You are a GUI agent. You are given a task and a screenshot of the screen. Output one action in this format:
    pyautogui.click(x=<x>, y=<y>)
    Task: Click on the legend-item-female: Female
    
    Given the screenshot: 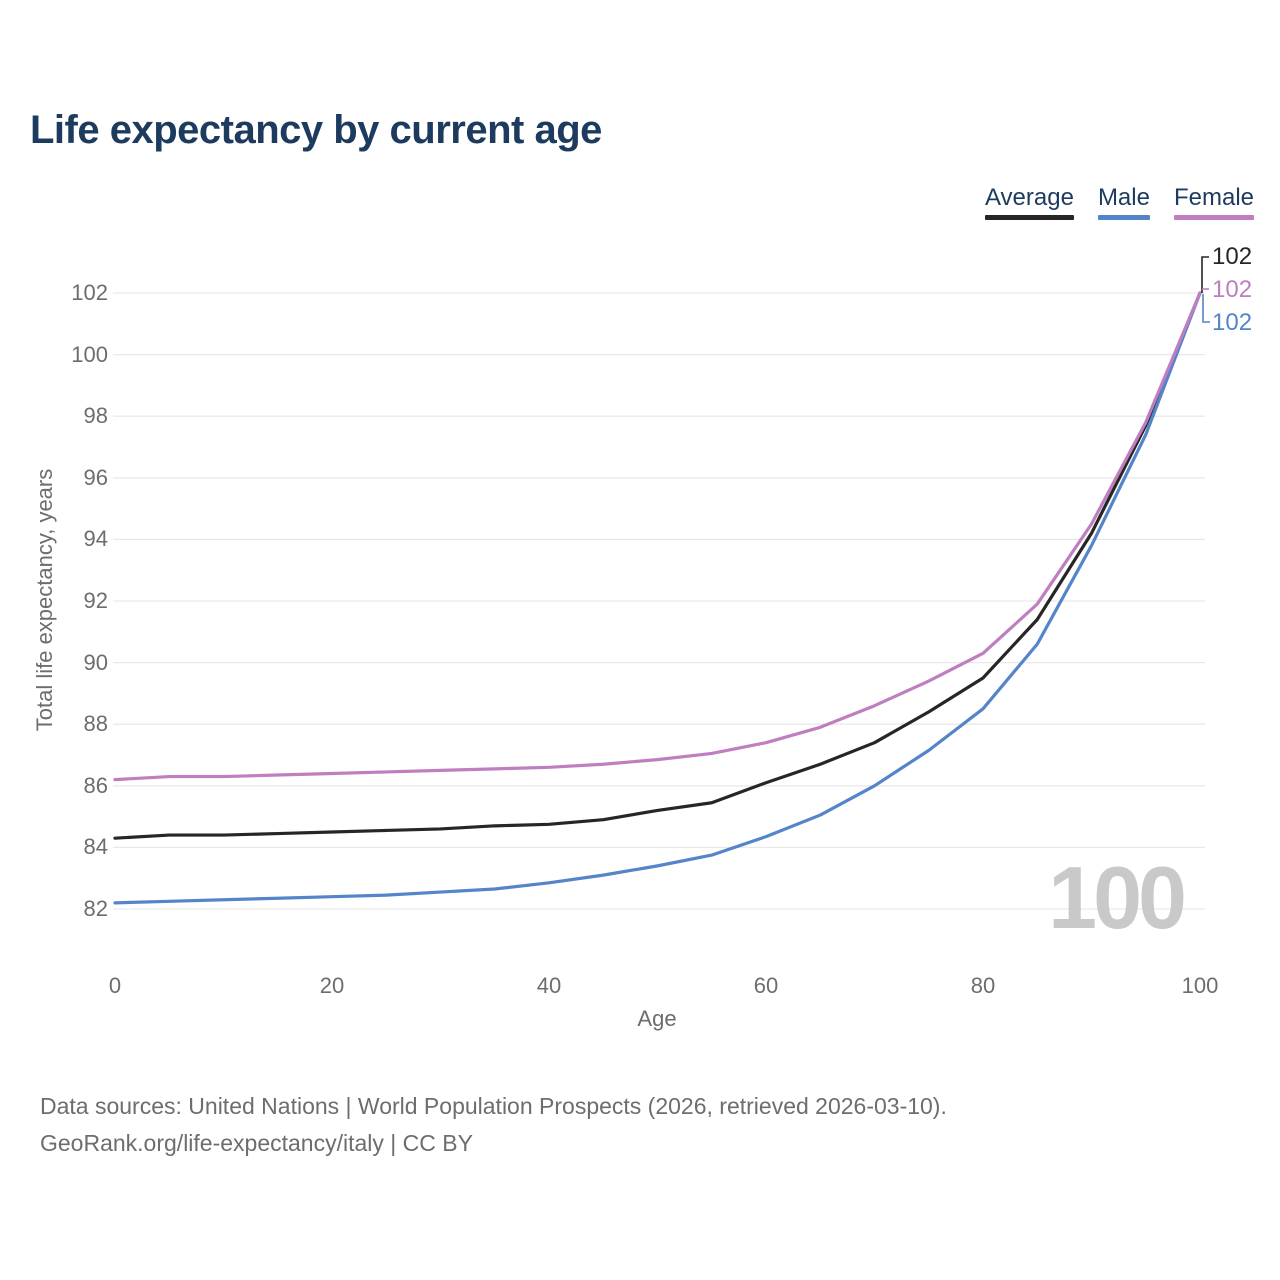 What is the action you would take?
    pyautogui.click(x=1213, y=202)
    